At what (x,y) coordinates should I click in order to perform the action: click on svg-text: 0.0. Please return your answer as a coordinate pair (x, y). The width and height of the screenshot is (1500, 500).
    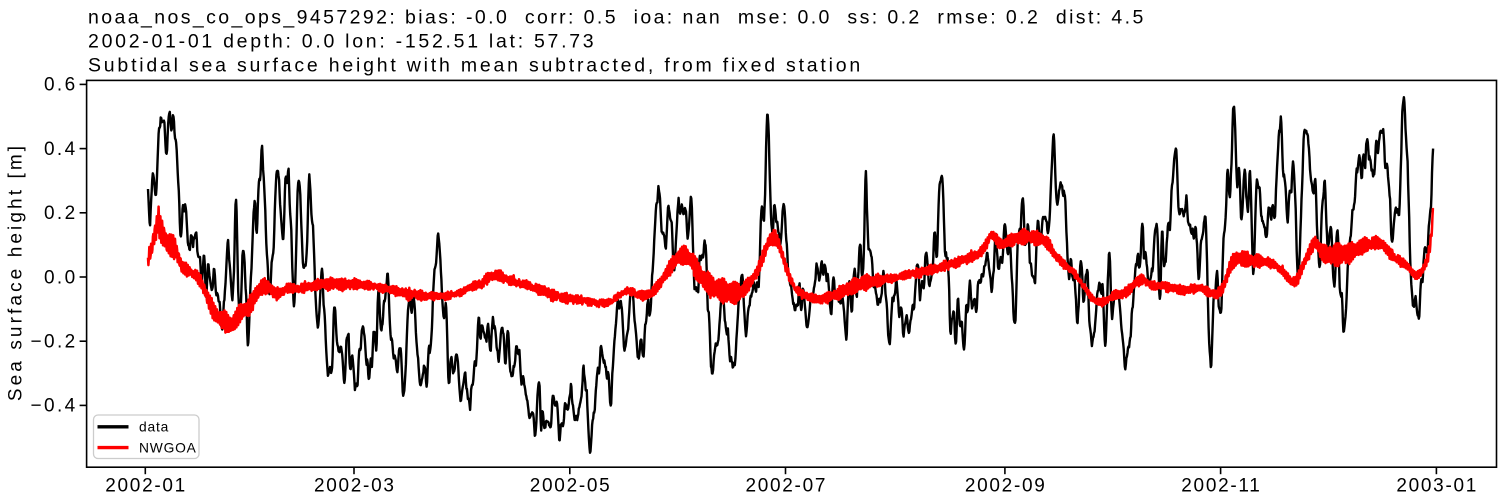
    Looking at the image, I should click on (61, 277).